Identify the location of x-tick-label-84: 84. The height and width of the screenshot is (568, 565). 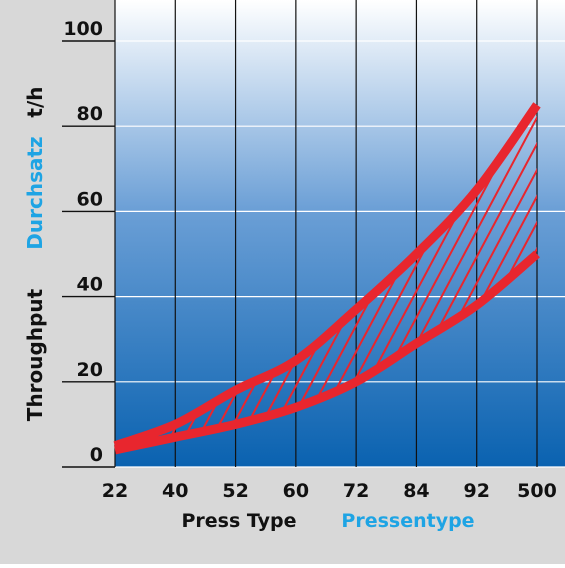
(416, 491).